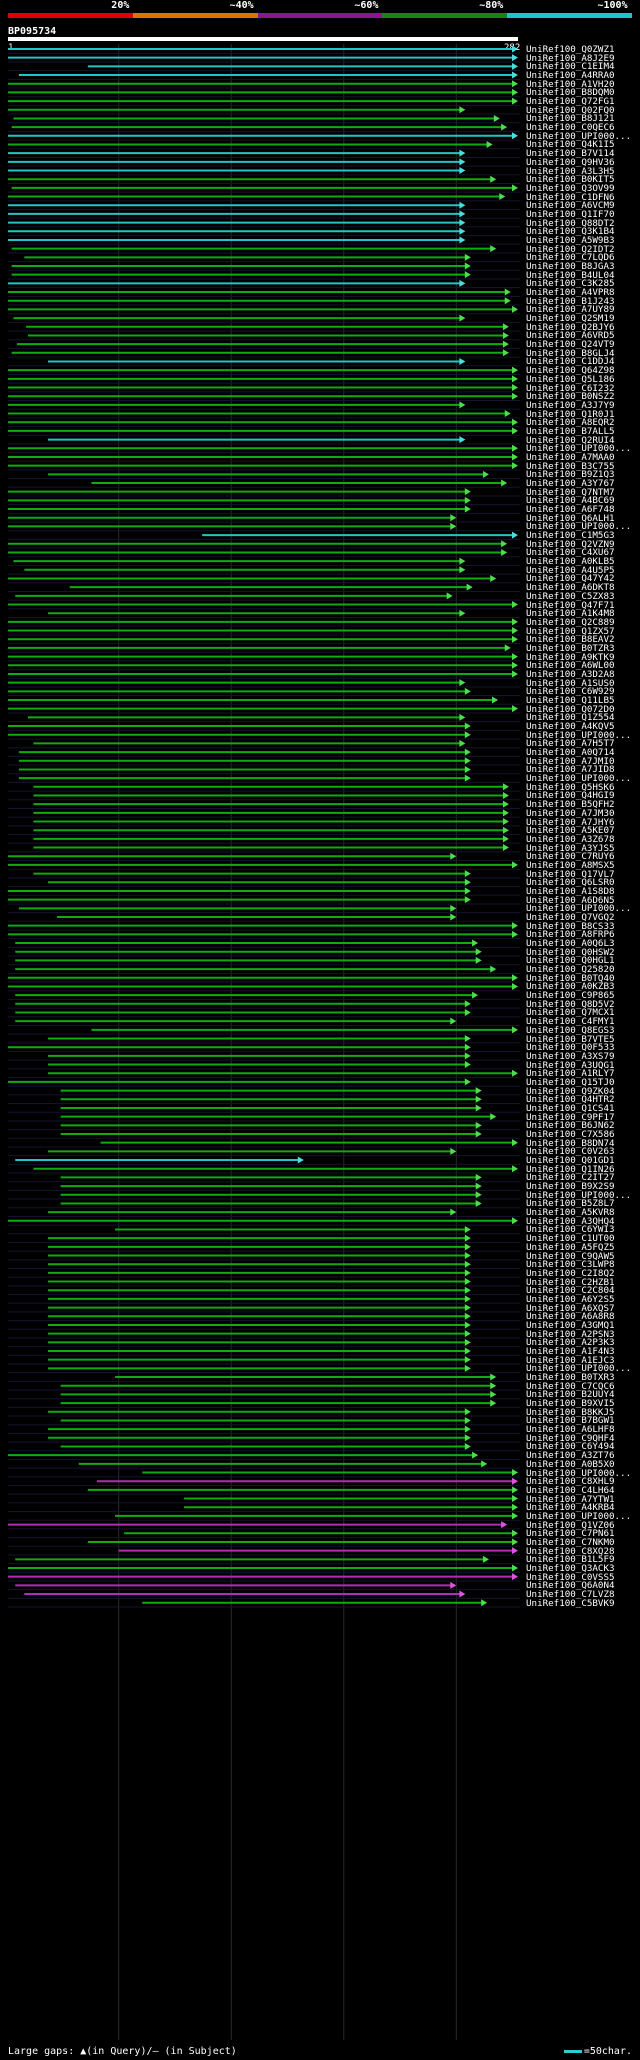  I want to click on hit-label: UniRef100_B7V114, so click(570, 154).